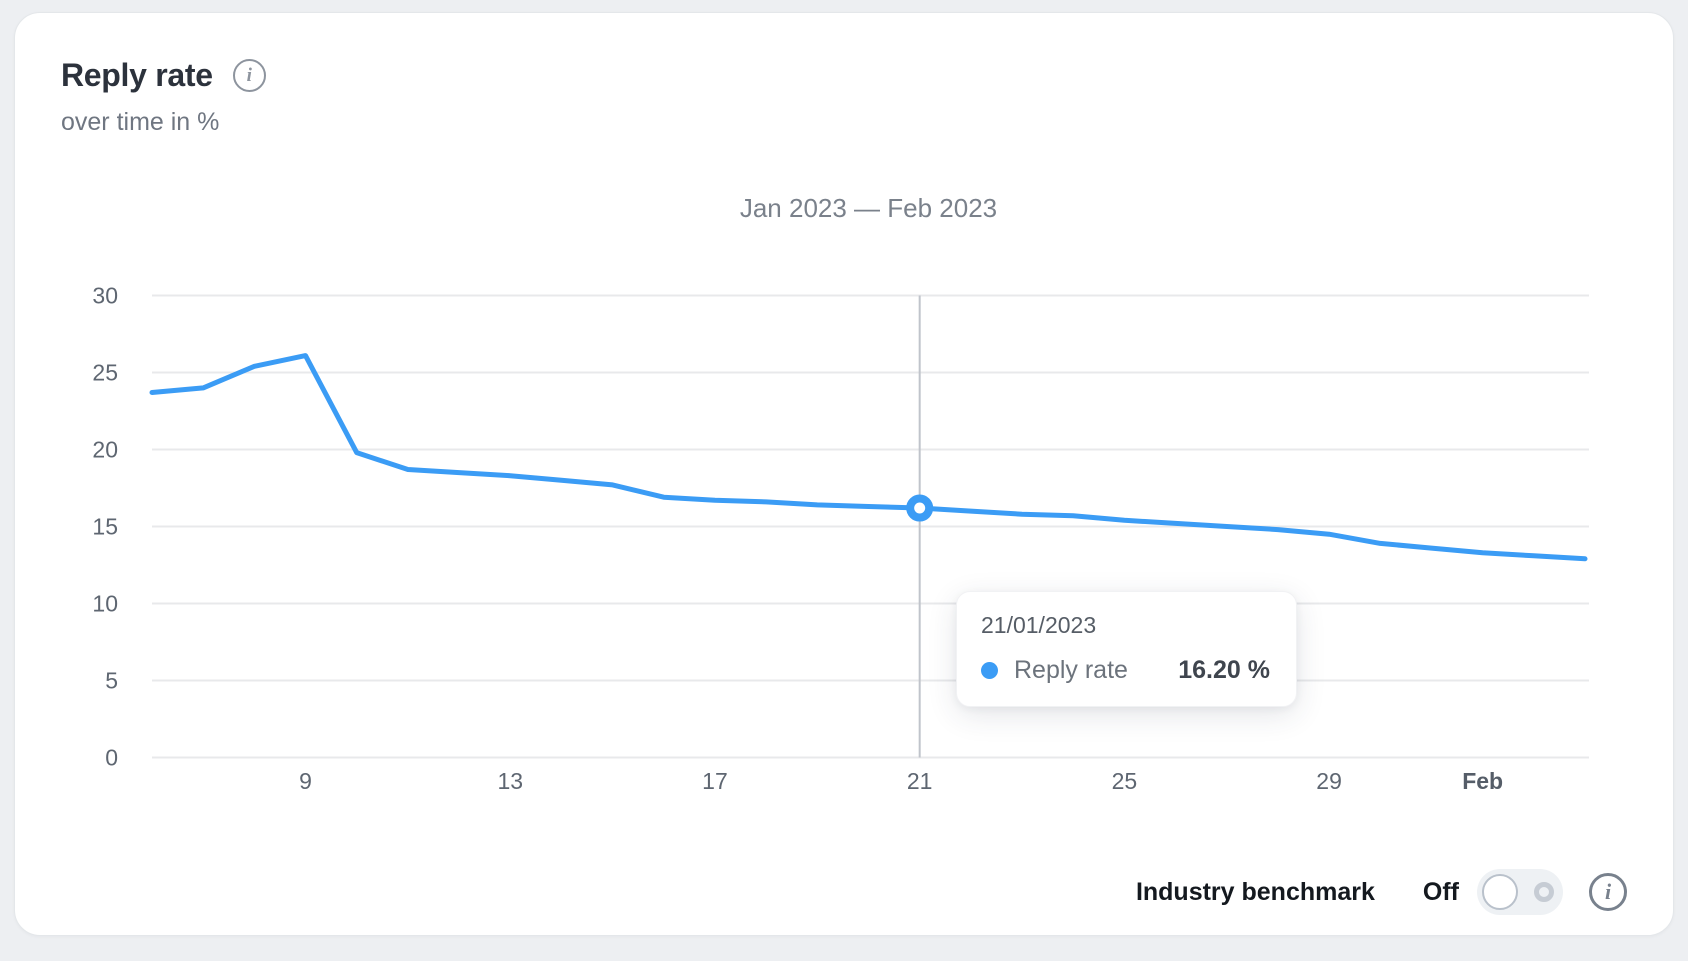 This screenshot has height=961, width=1688. Describe the element at coordinates (111, 681) in the screenshot. I see `y-axis-label: 5` at that location.